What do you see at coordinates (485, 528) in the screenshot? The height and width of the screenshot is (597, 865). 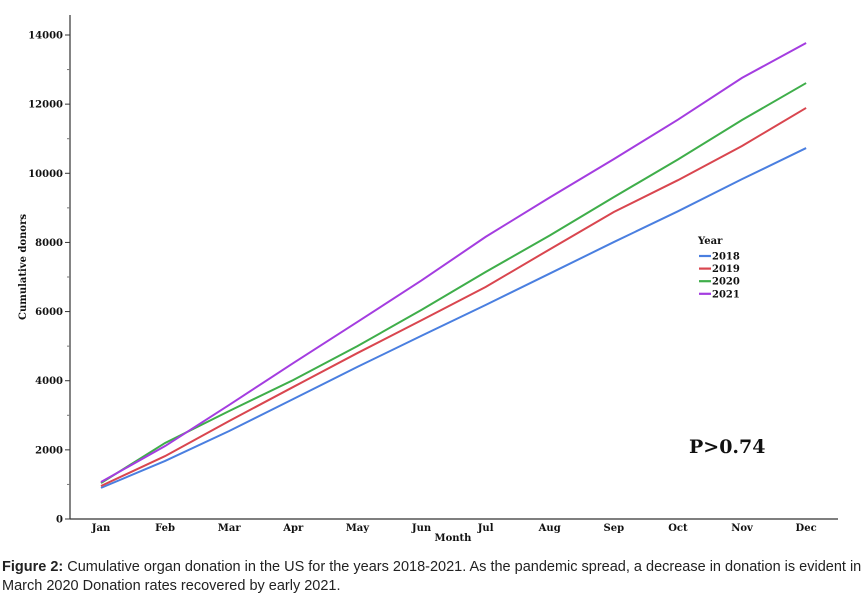 I see `x-tick-label: Jul` at bounding box center [485, 528].